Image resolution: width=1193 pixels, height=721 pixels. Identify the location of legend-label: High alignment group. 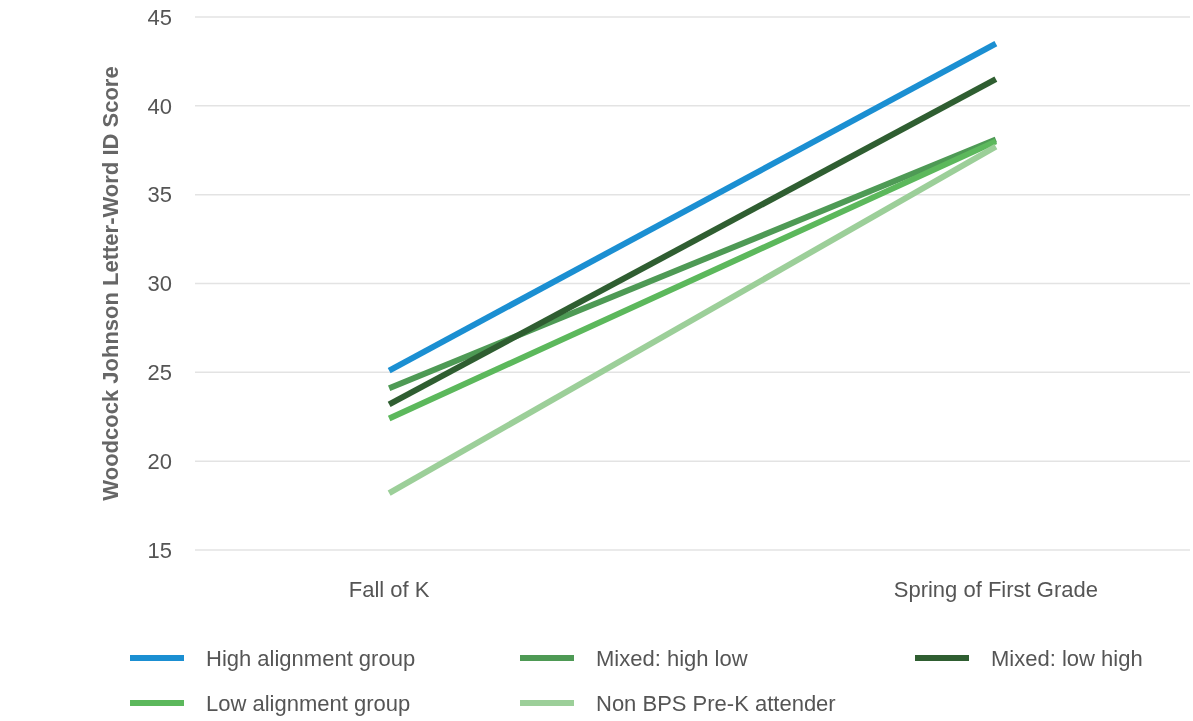
(311, 658).